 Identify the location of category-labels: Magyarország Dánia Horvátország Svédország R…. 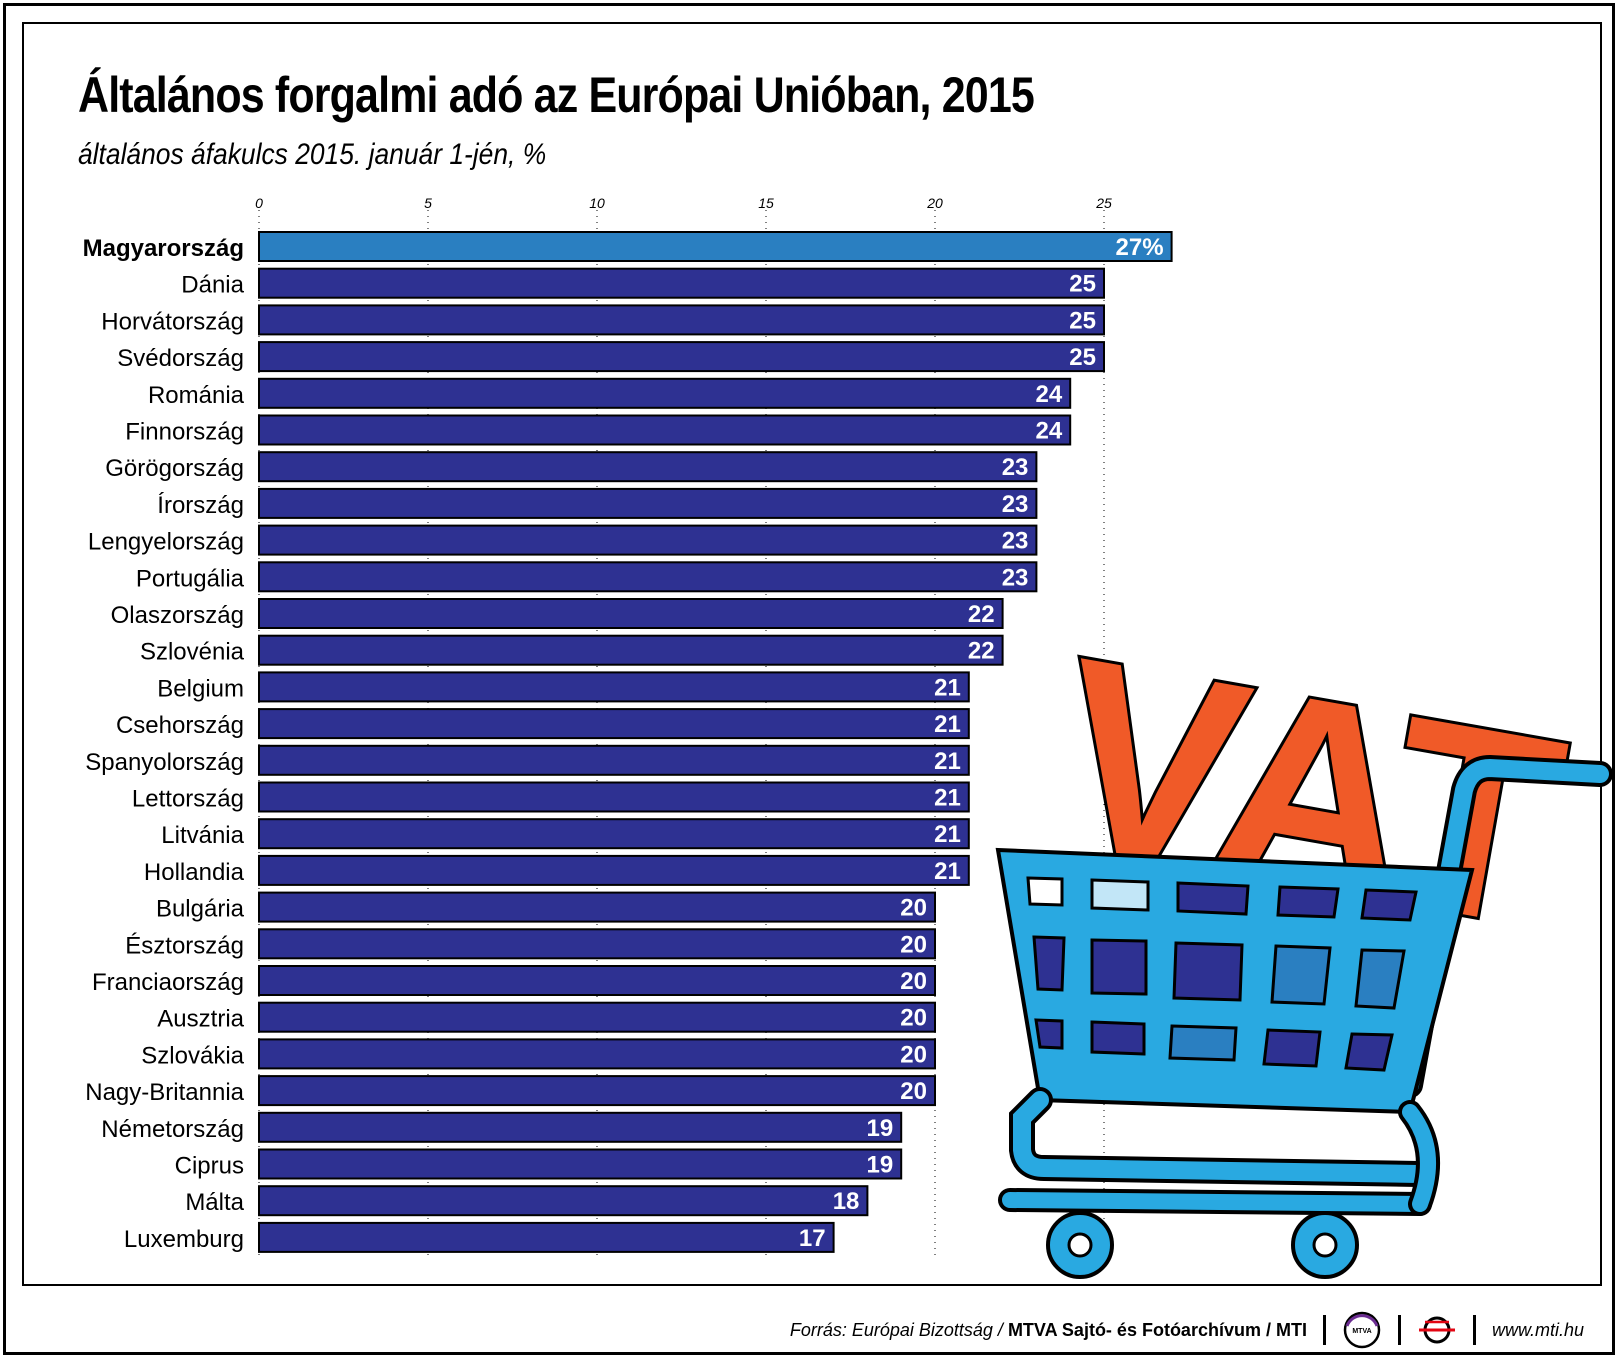
(164, 744).